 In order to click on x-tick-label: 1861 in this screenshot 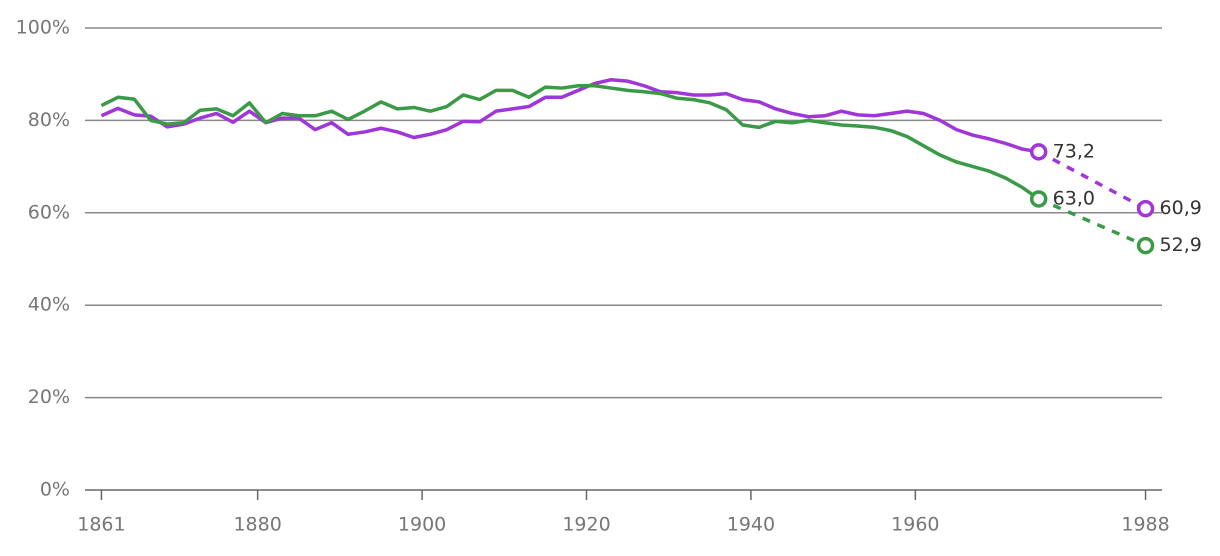, I will do `click(101, 525)`.